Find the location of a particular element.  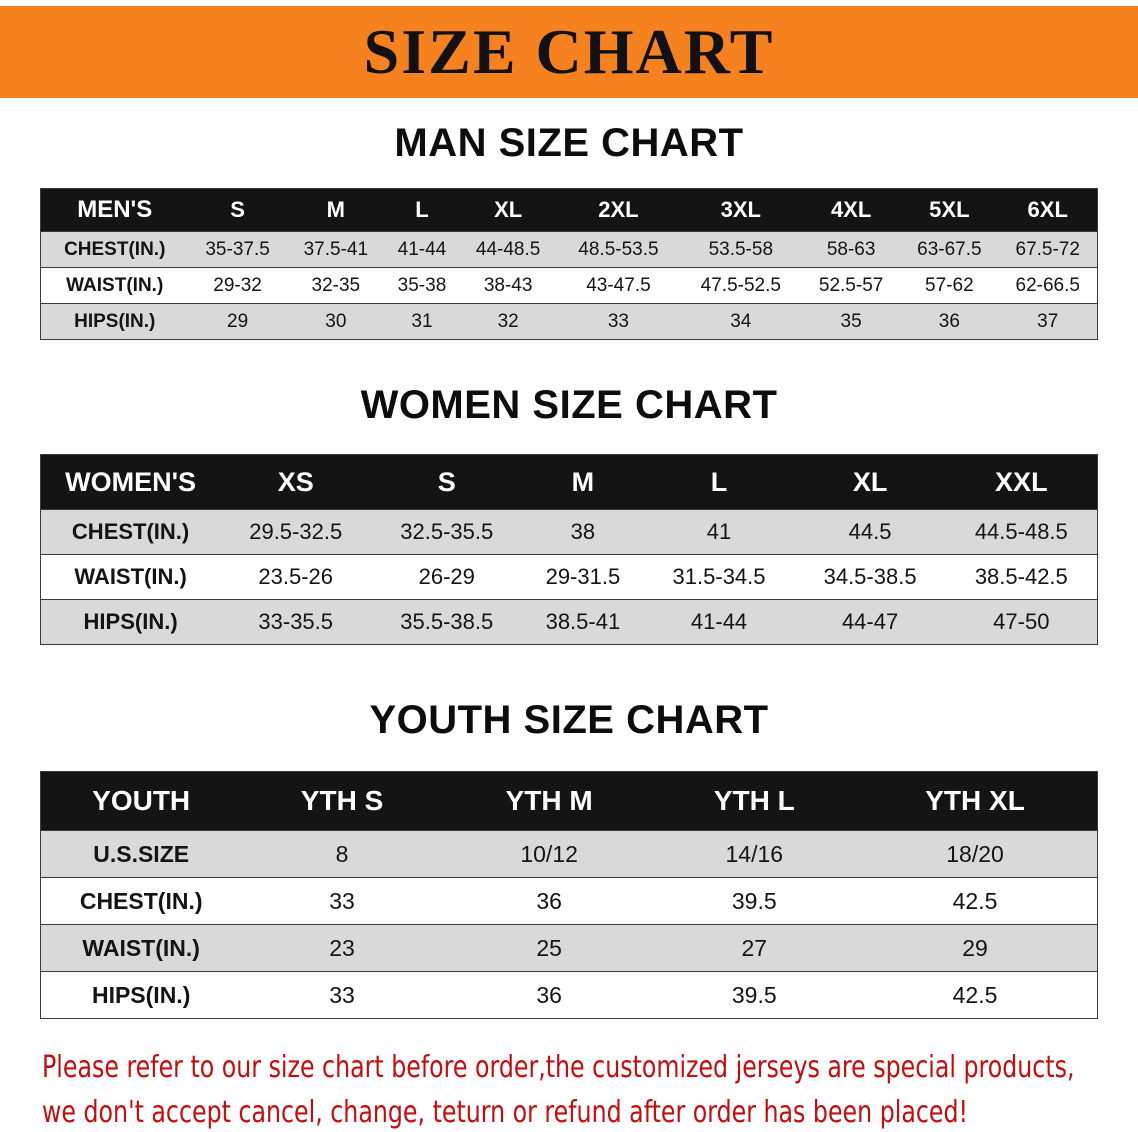

cell-value: 57-62 is located at coordinates (949, 285).